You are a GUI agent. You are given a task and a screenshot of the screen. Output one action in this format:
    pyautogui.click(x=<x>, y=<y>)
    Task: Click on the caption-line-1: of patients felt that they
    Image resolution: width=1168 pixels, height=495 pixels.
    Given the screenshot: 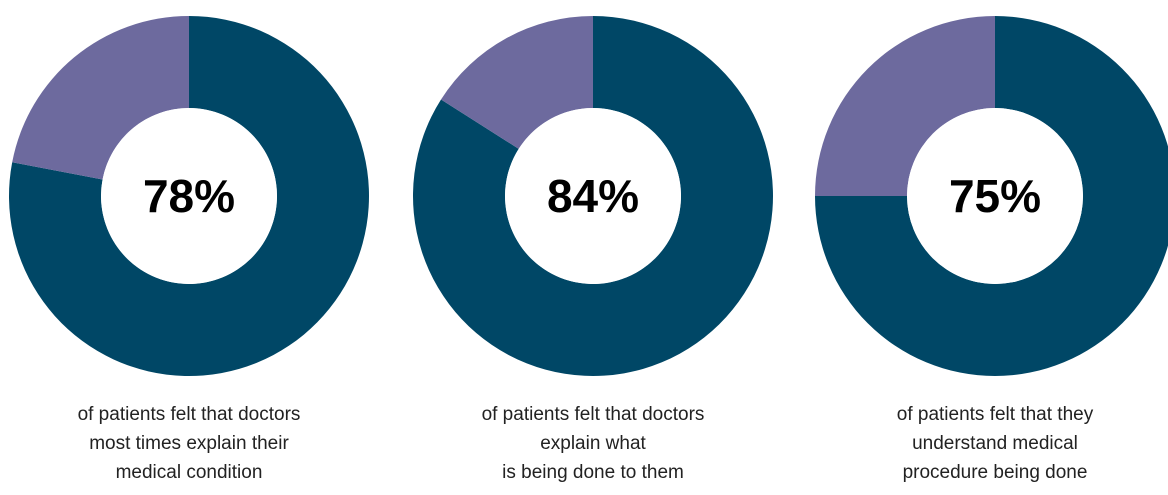 What is the action you would take?
    pyautogui.click(x=995, y=414)
    